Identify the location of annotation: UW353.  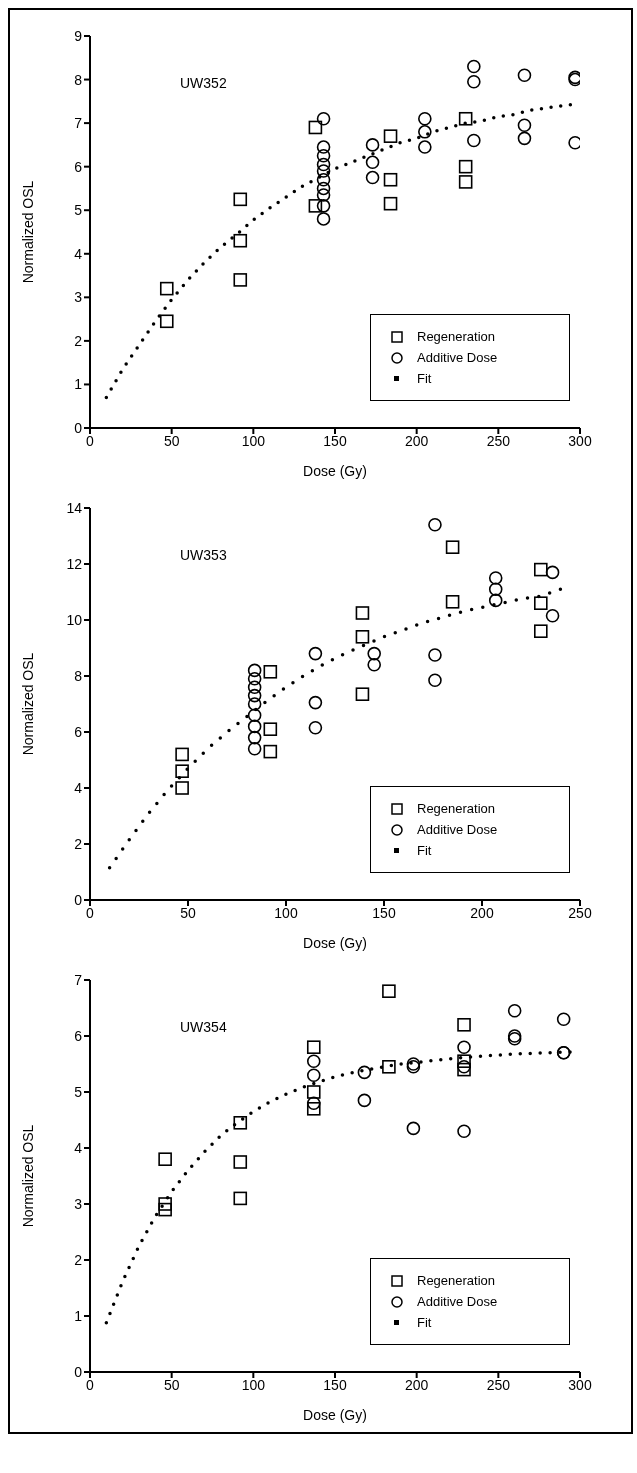
(203, 555).